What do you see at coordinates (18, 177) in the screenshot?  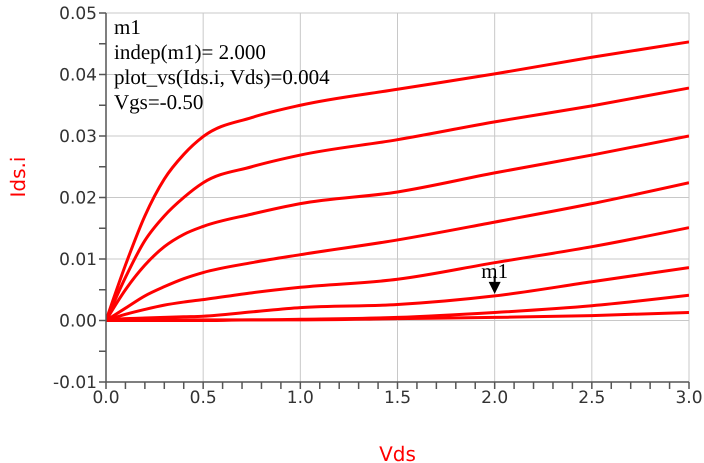 I see `y-axis-title: Ids.i` at bounding box center [18, 177].